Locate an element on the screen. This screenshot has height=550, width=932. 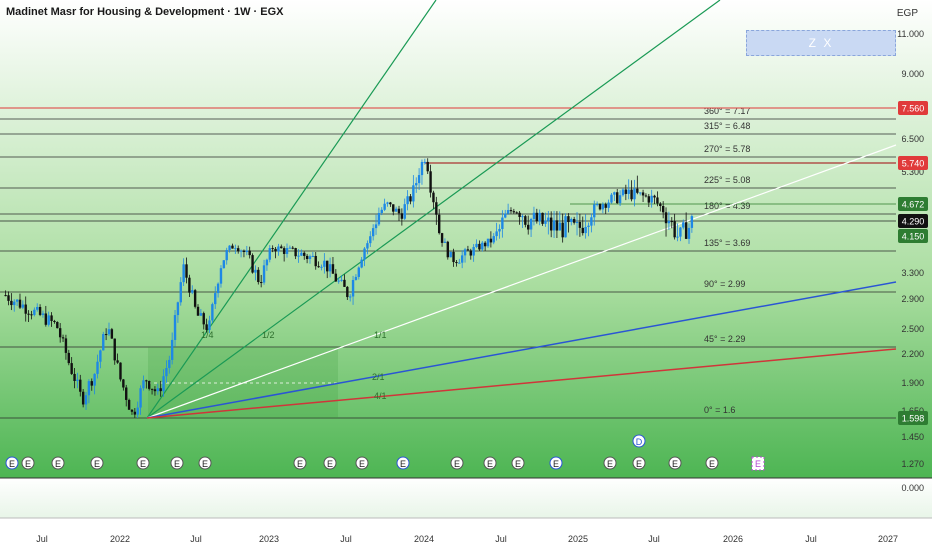
fan-label: 1/4 is located at coordinates (207, 335).